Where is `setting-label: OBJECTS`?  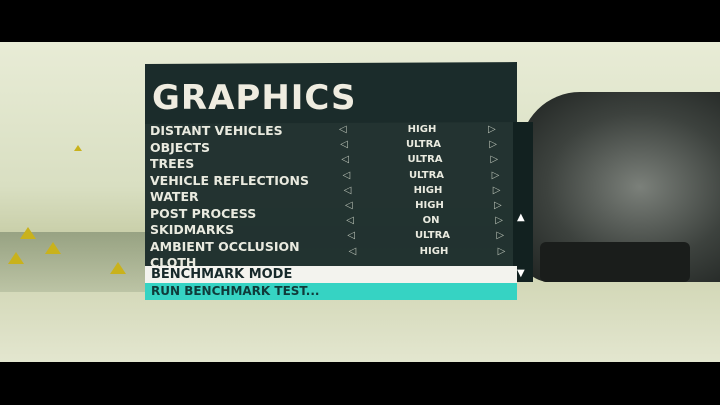 setting-label: OBJECTS is located at coordinates (180, 147).